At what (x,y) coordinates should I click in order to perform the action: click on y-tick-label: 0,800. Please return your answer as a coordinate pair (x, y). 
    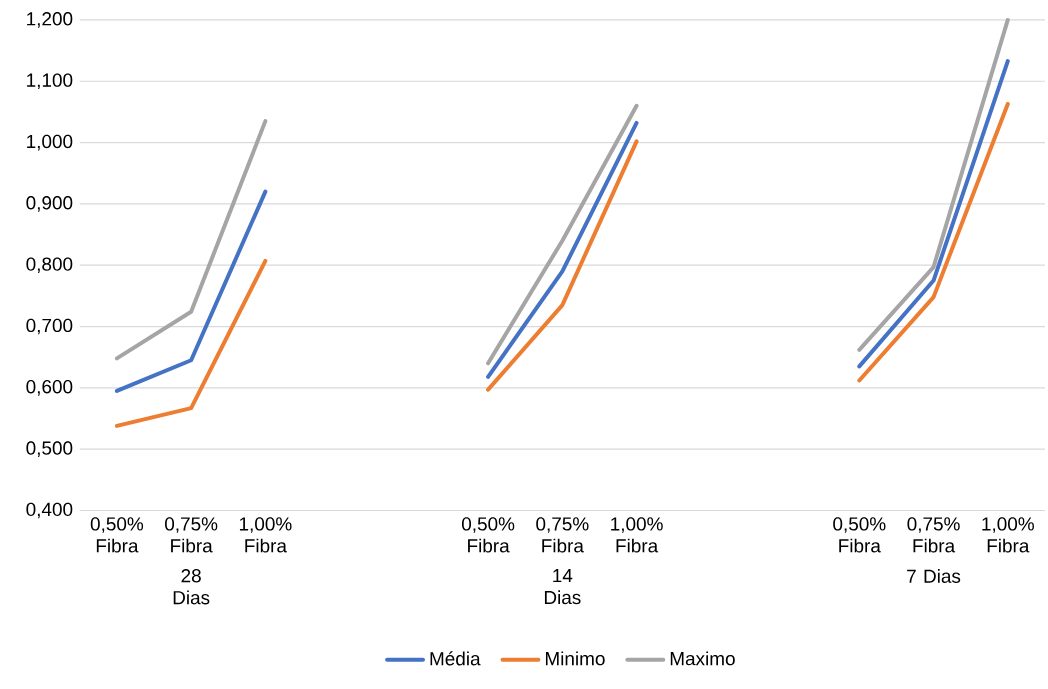
    Looking at the image, I should click on (49, 265).